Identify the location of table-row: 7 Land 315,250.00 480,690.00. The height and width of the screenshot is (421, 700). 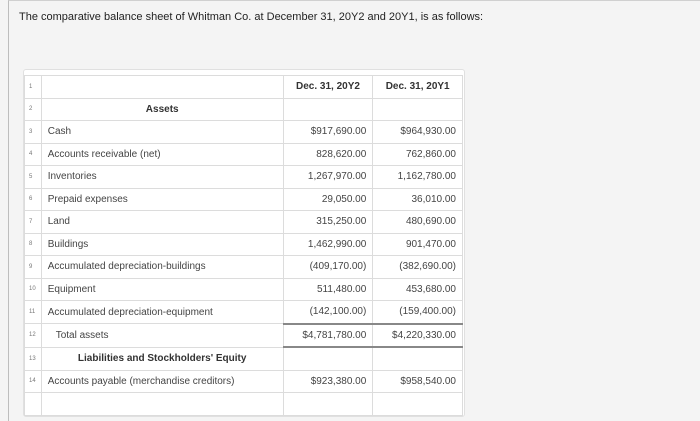
(243, 222).